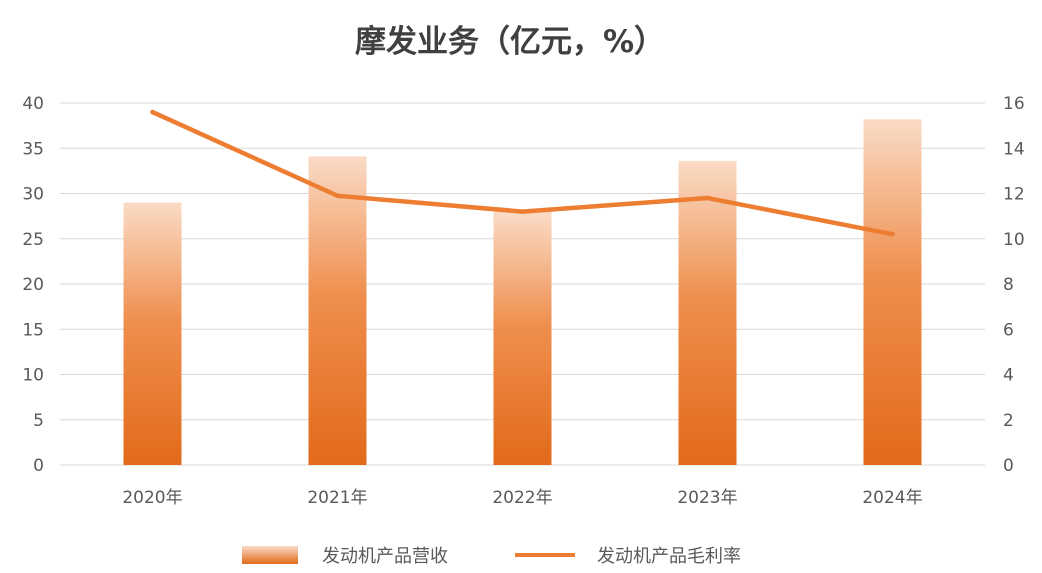 This screenshot has height=573, width=1042. What do you see at coordinates (270, 555) in the screenshot?
I see `legend-swatch-bar` at bounding box center [270, 555].